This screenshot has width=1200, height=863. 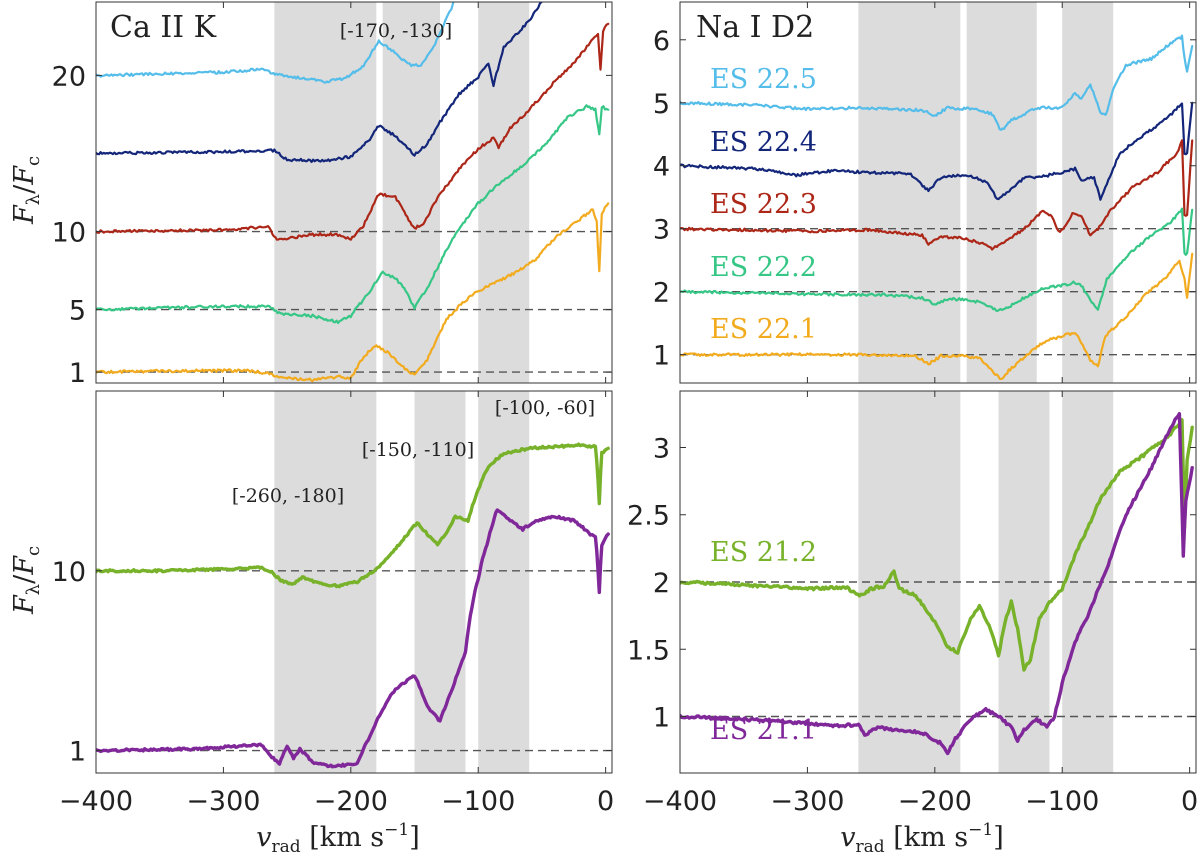 What do you see at coordinates (763, 79) in the screenshot?
I see `legend-es-22-5: ES 22.5` at bounding box center [763, 79].